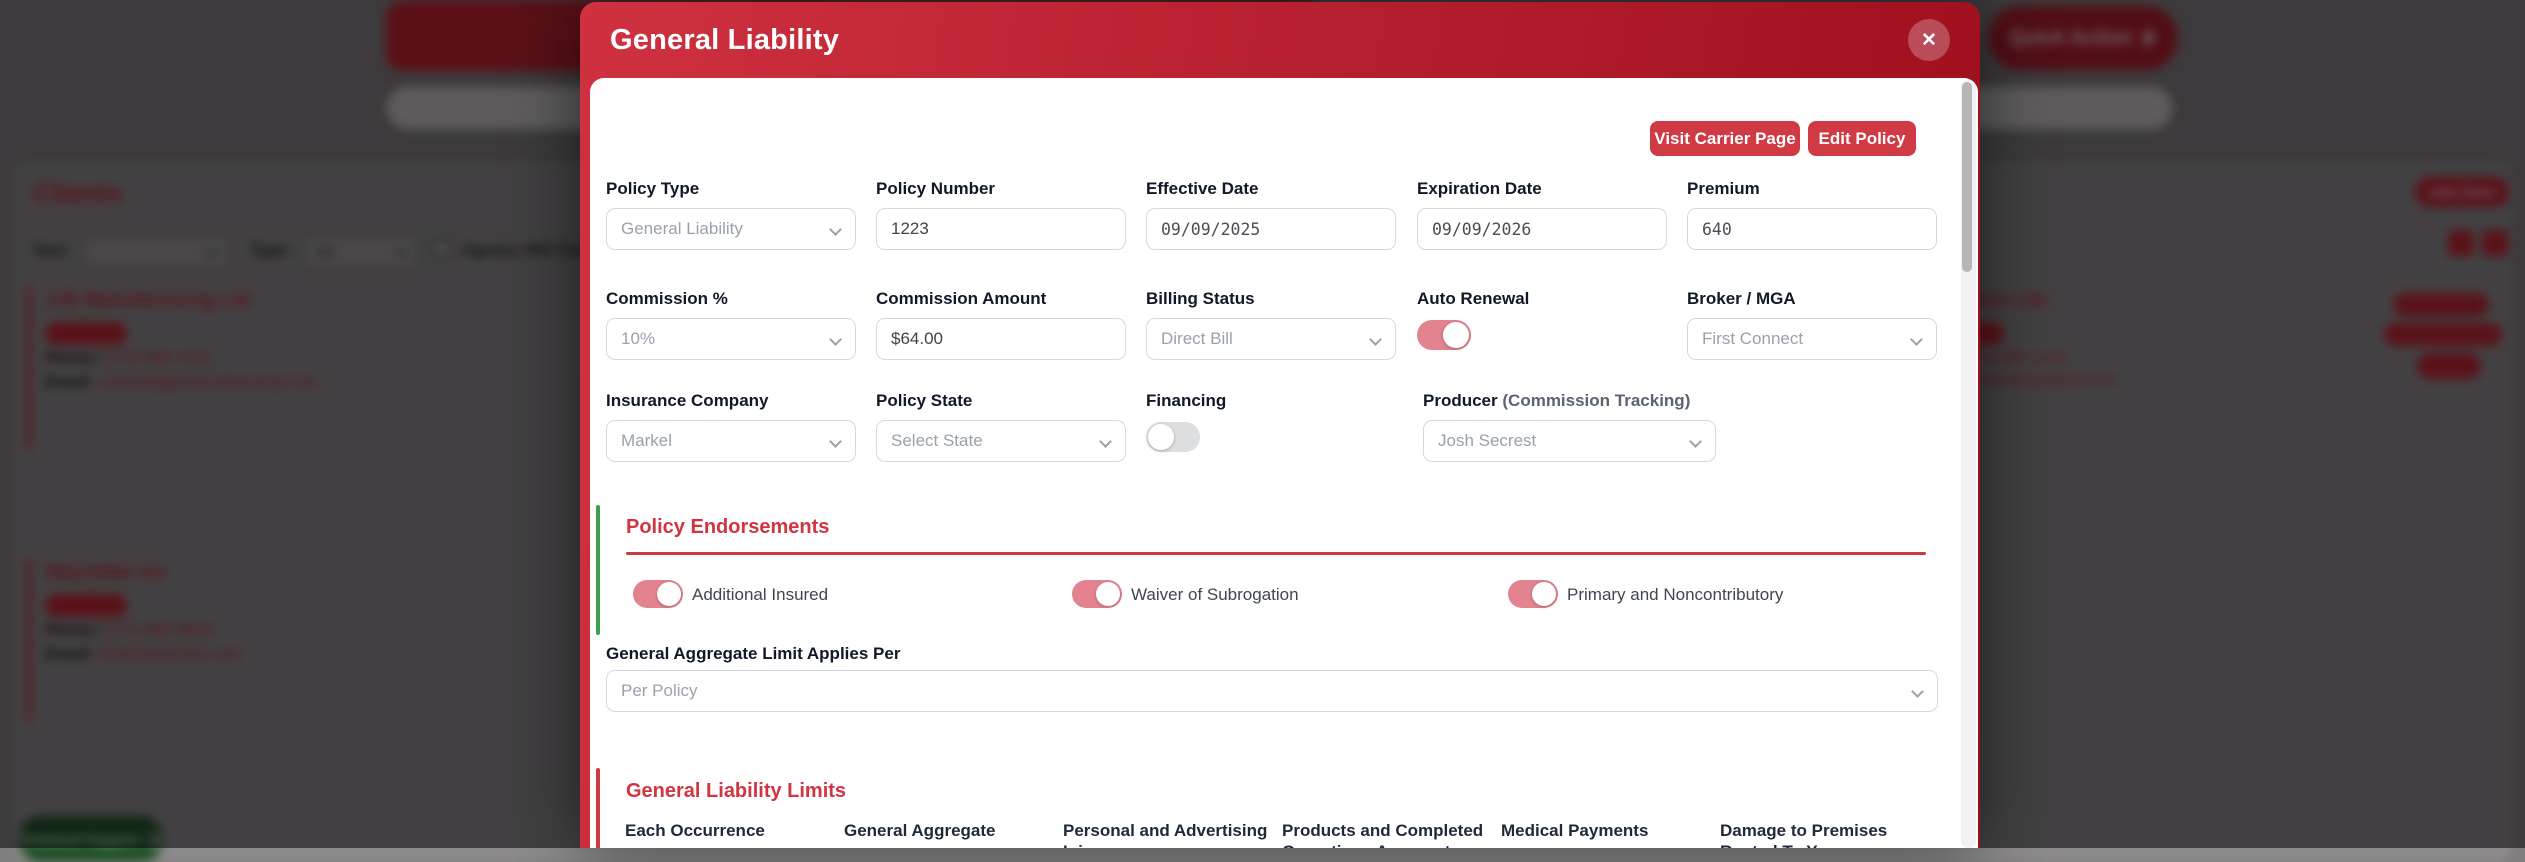  Describe the element at coordinates (1575, 830) in the screenshot. I see `limit-column-medical-payments: Medical Payments` at that location.